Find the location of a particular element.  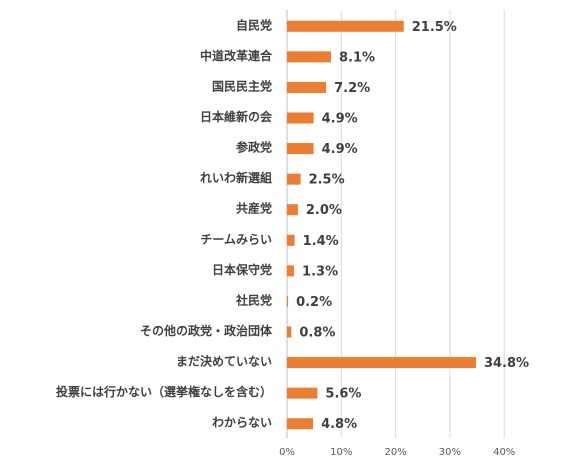

category-label: わからない is located at coordinates (242, 423).